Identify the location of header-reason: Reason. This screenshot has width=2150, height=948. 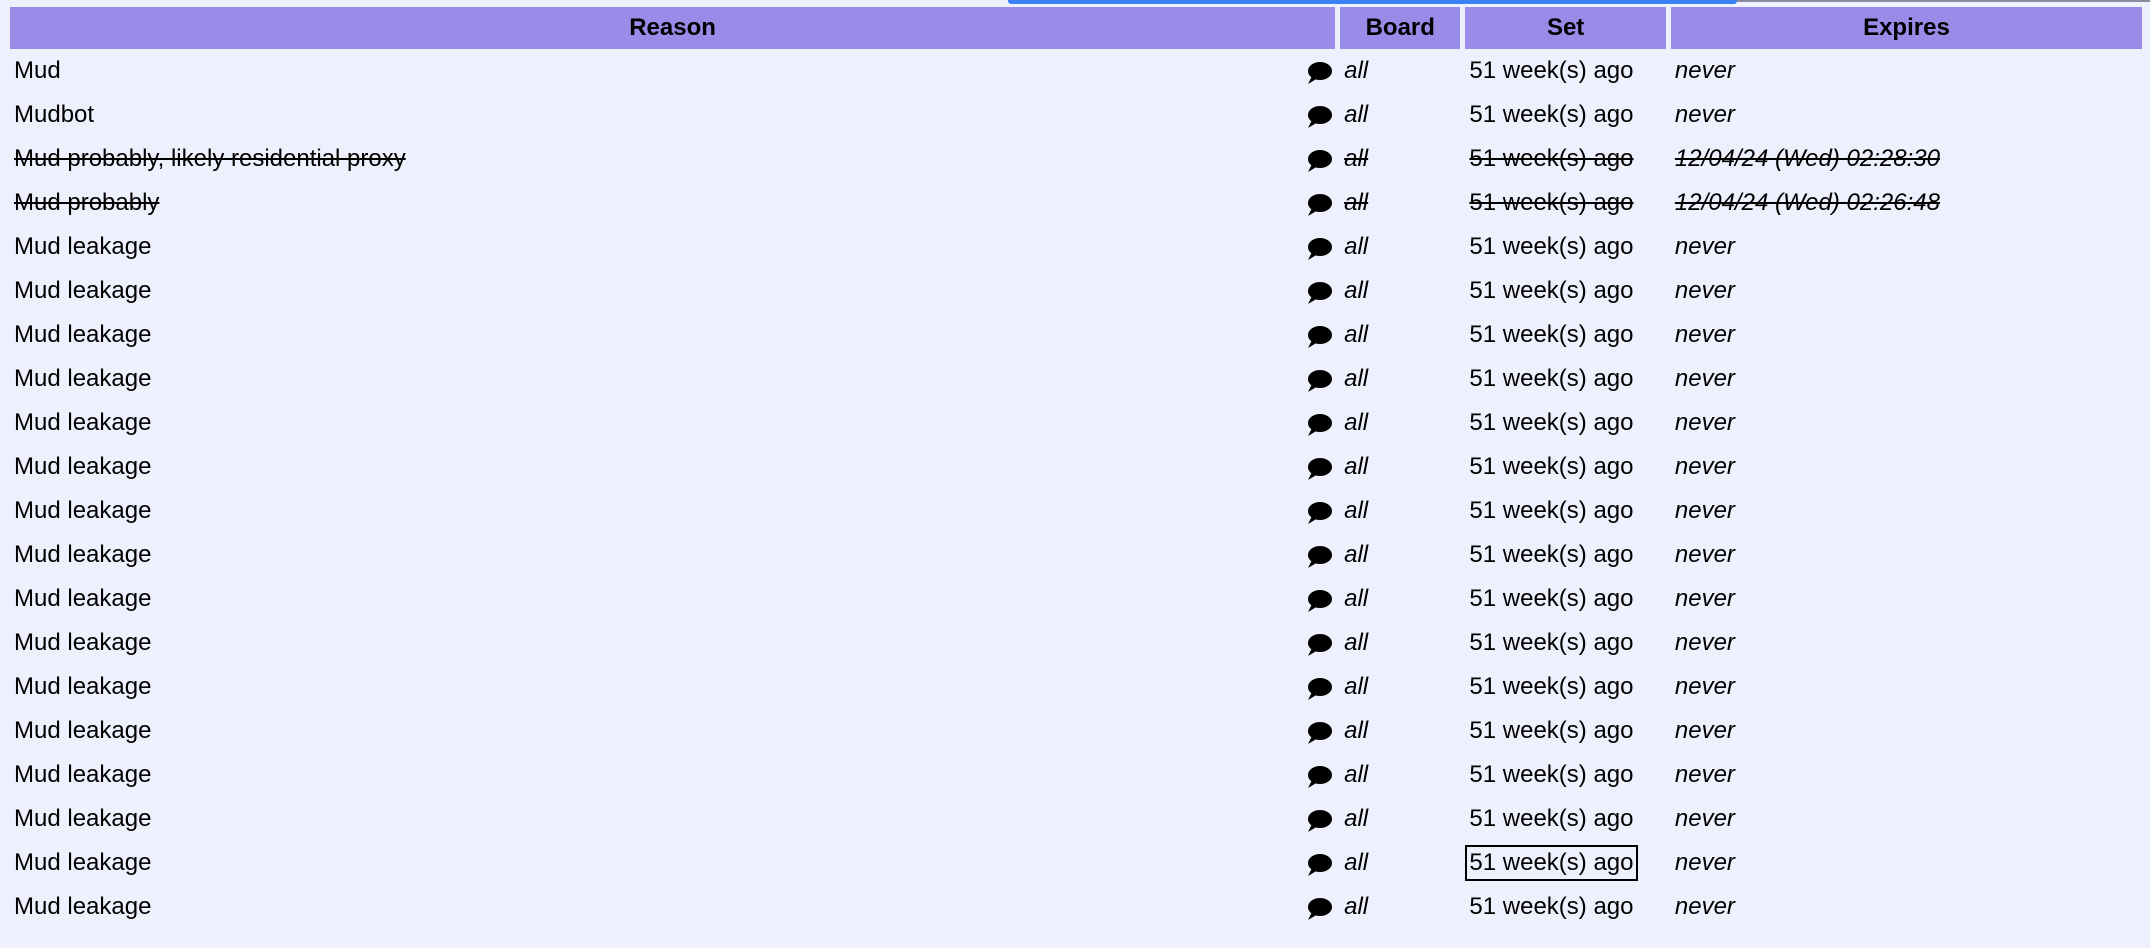
(673, 28).